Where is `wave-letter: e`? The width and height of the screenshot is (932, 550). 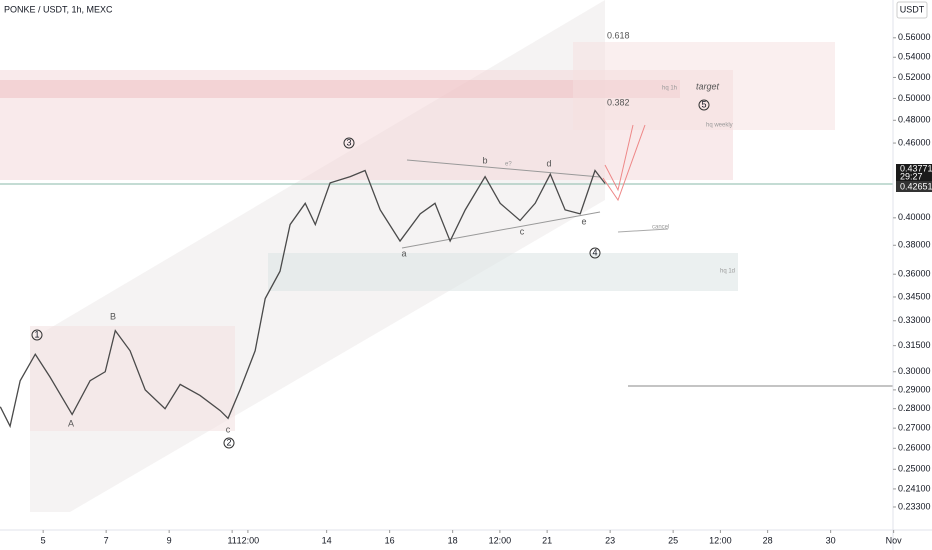 wave-letter: e is located at coordinates (583, 221).